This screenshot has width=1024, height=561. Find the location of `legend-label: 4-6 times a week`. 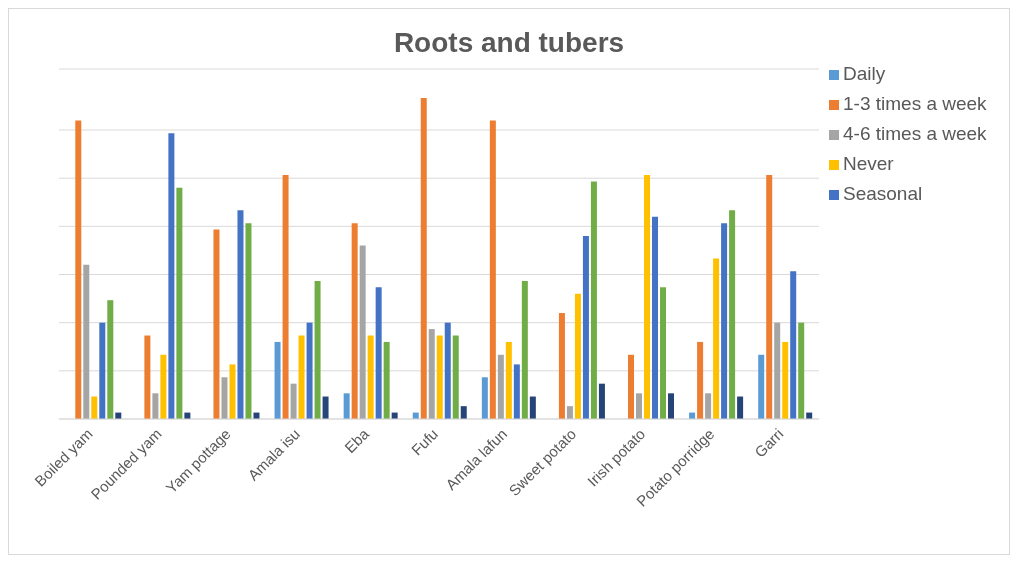

legend-label: 4-6 times a week is located at coordinates (915, 133).